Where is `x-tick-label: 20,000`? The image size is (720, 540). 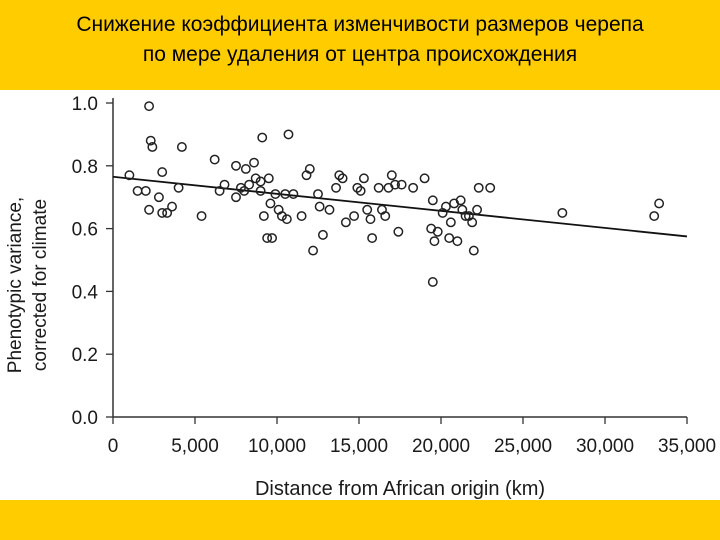 x-tick-label: 20,000 is located at coordinates (441, 446).